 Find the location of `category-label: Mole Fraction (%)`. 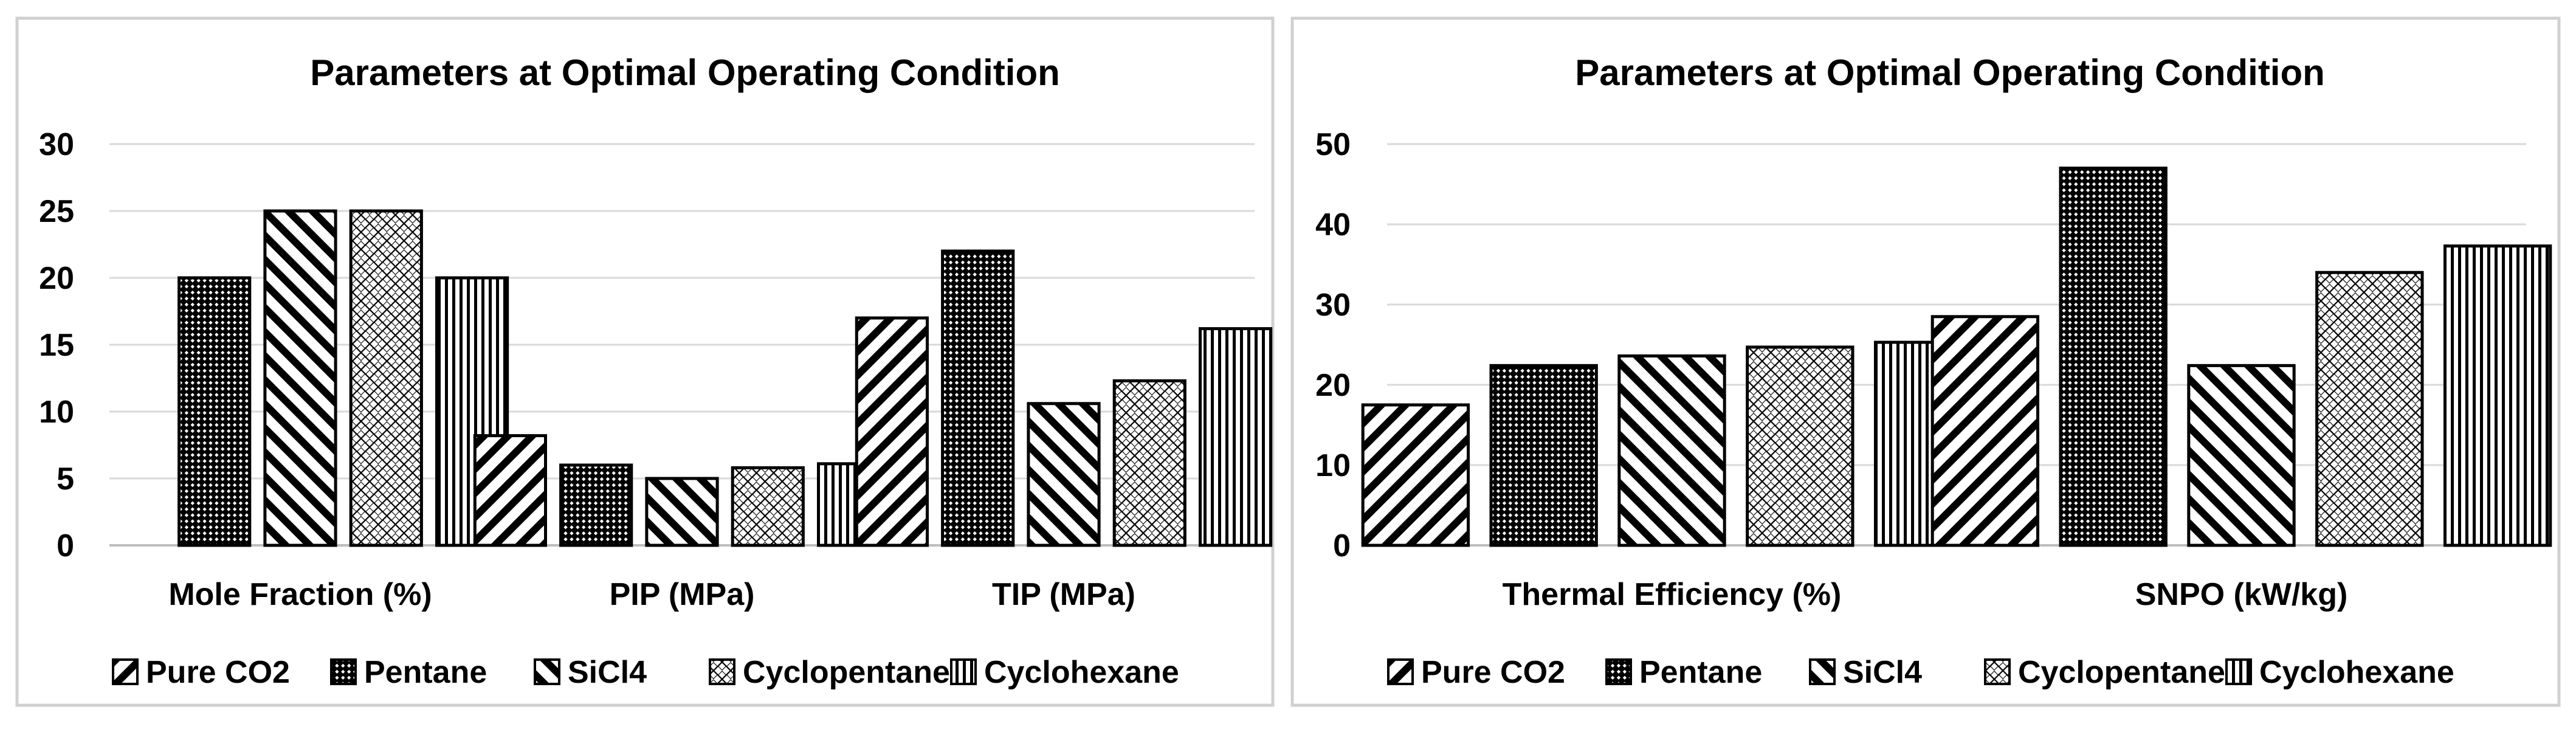

category-label: Mole Fraction (%) is located at coordinates (300, 594).